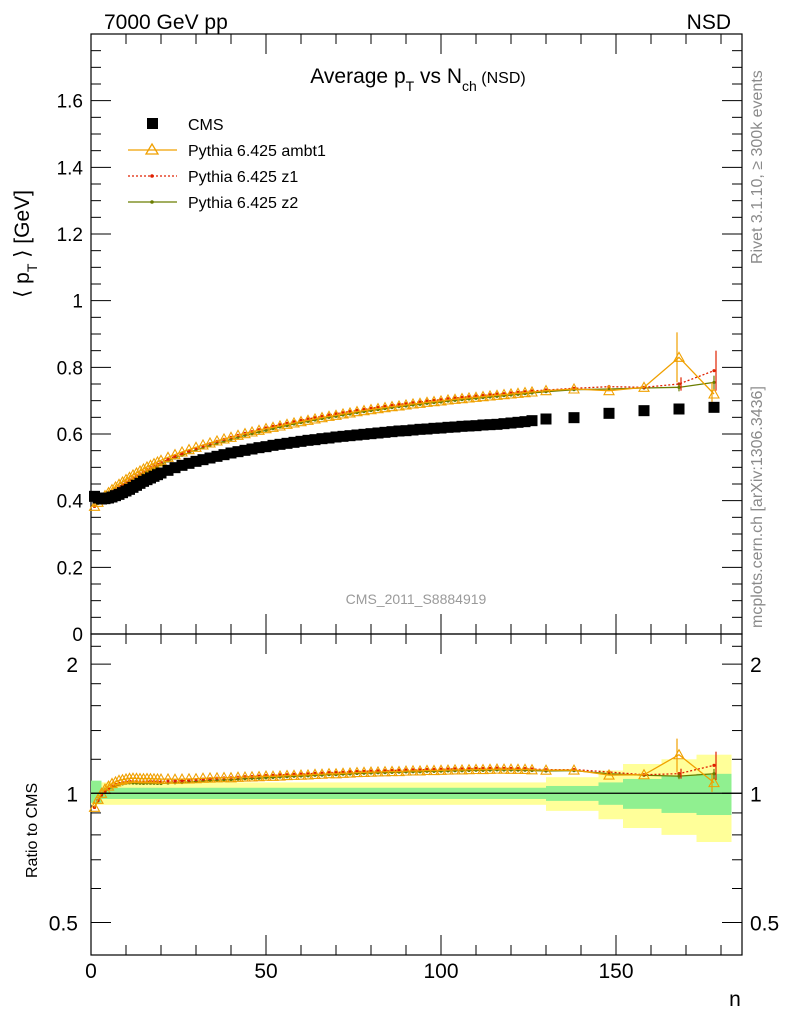 The image size is (786, 1024). Describe the element at coordinates (152, 148) in the screenshot. I see `legend-marker-ambt1` at that location.